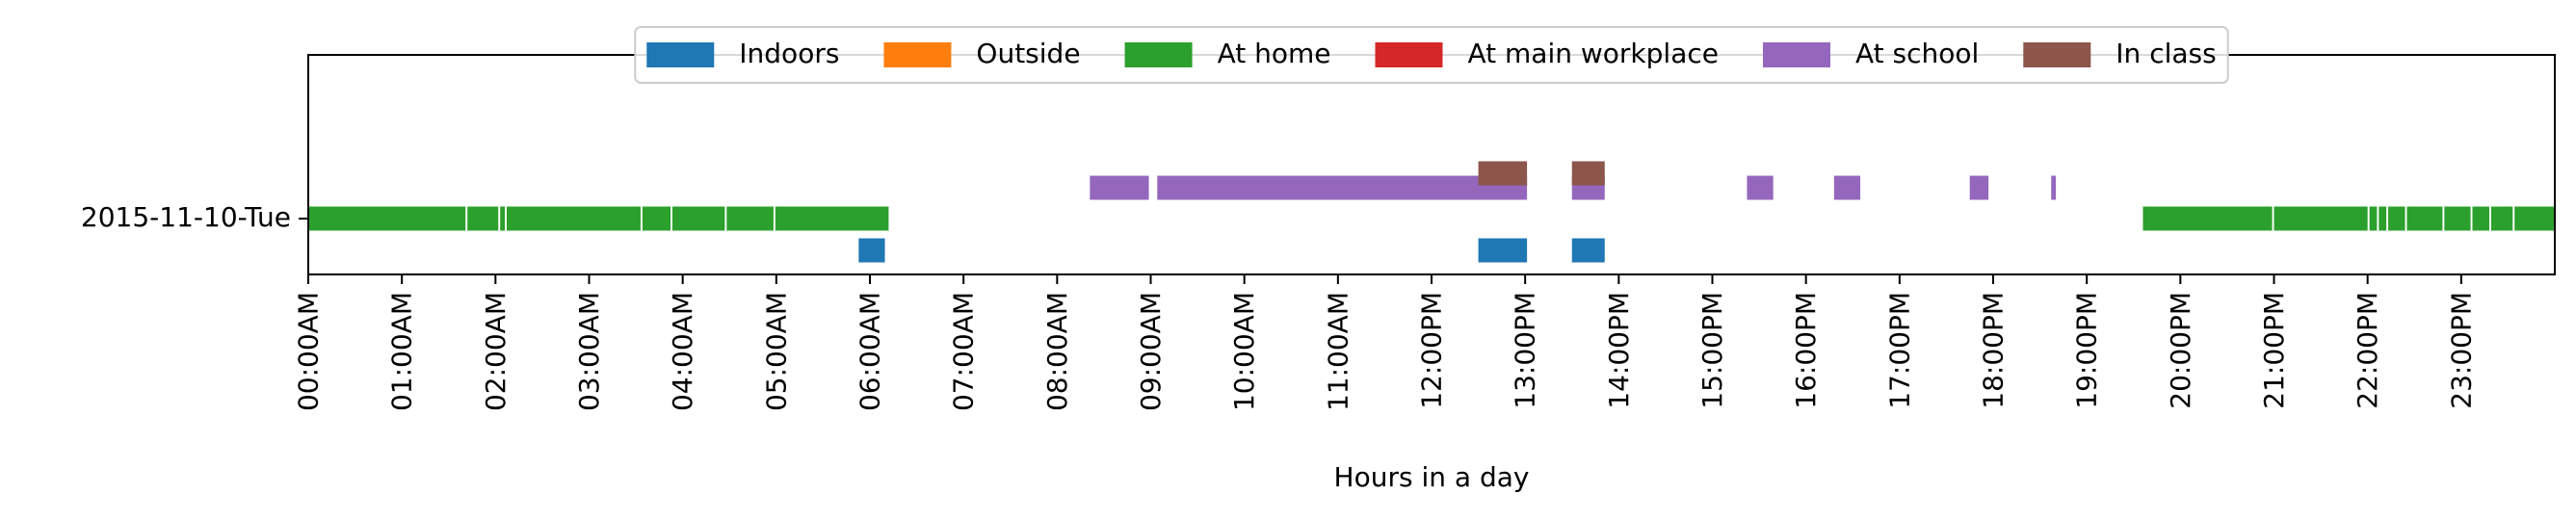 The width and height of the screenshot is (2576, 520). Describe the element at coordinates (309, 351) in the screenshot. I see `x-tick-label: 00:00AM` at that location.